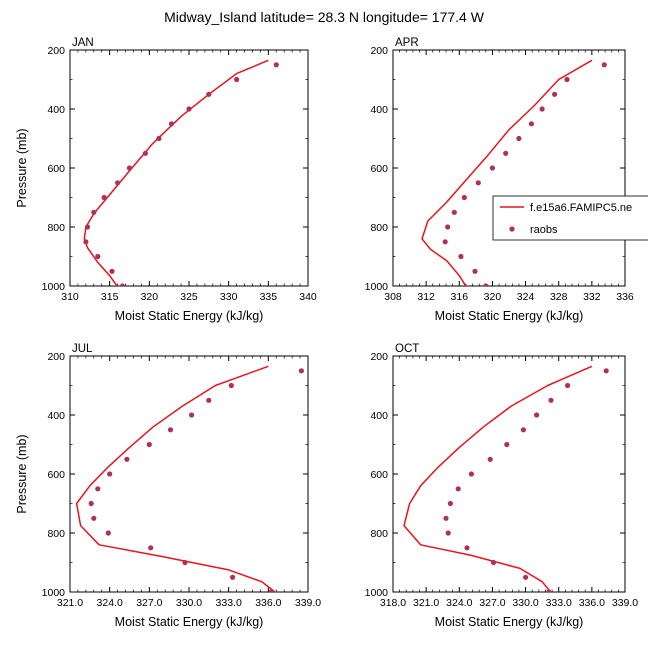 Image resolution: width=648 pixels, height=653 pixels. I want to click on x-tick-label: 308, so click(393, 297).